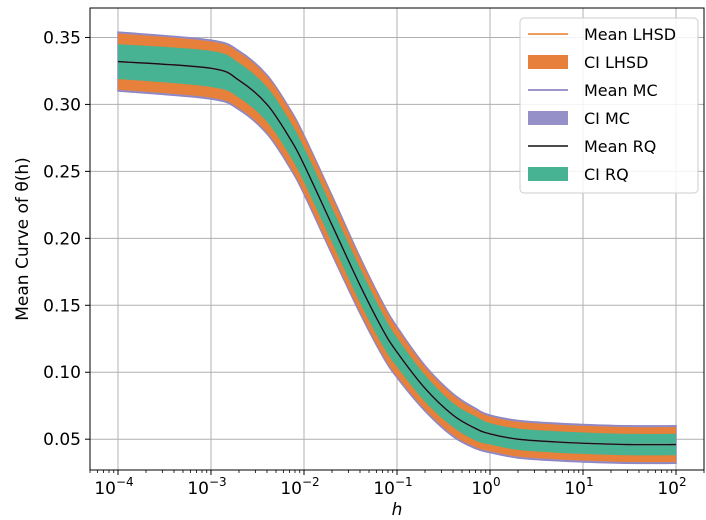 Image resolution: width=706 pixels, height=520 pixels. Describe the element at coordinates (62, 440) in the screenshot. I see `y-tick-label: 0.05` at that location.